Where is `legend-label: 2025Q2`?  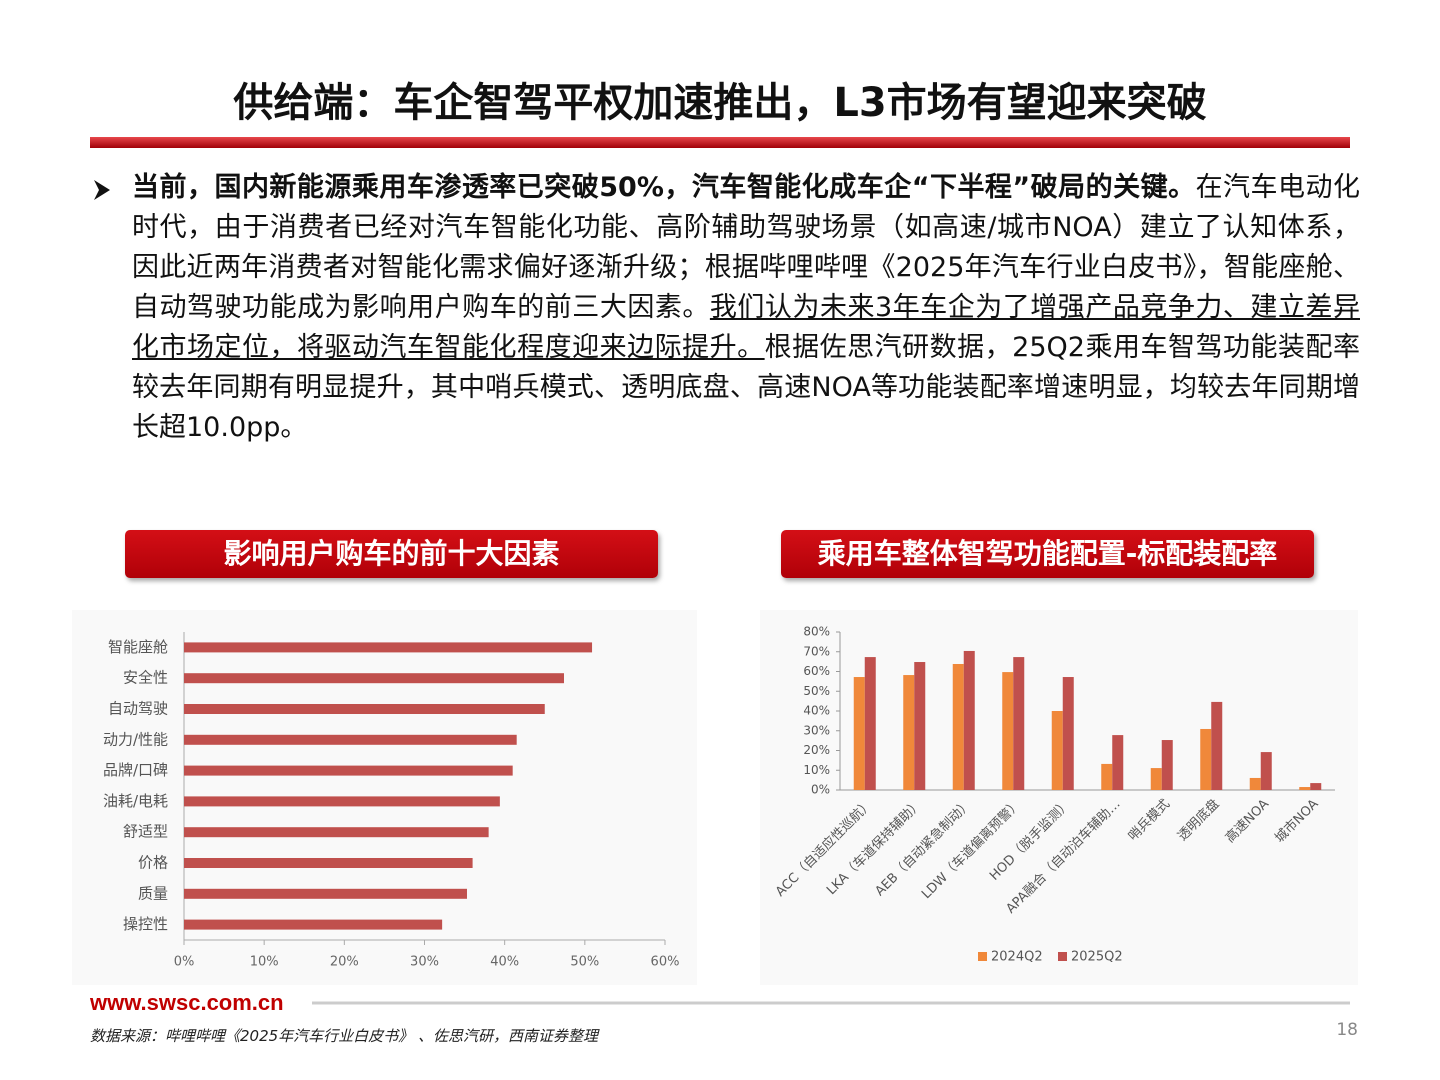
legend-label: 2025Q2 is located at coordinates (1097, 957).